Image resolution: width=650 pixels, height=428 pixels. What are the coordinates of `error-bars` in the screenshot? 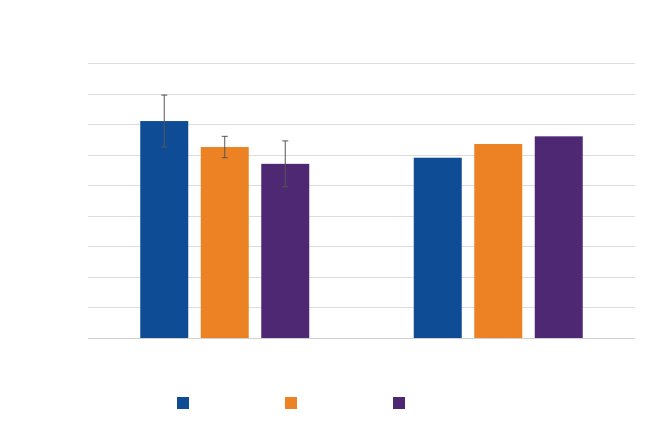 It's located at (225, 141).